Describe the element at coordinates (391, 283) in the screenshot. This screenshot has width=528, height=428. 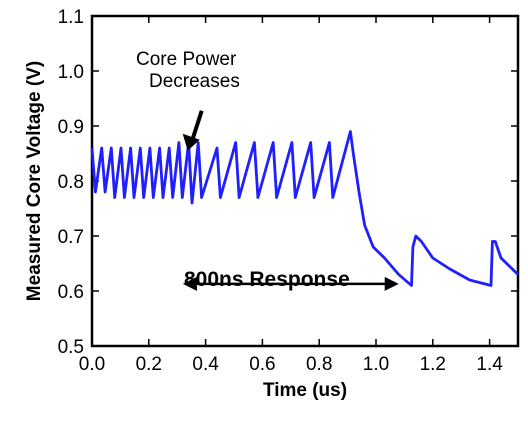
I see `annotation-response-arrowhead-right` at that location.